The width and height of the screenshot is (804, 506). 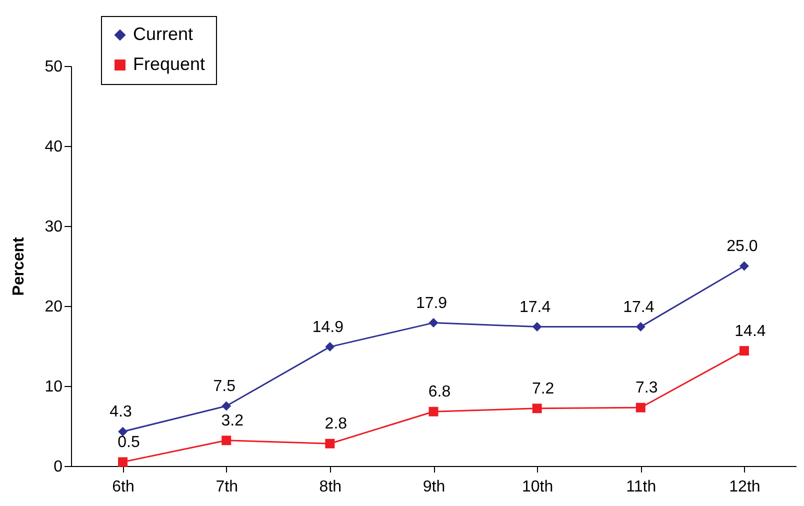 What do you see at coordinates (53, 387) in the screenshot?
I see `y-tick-label: 10` at bounding box center [53, 387].